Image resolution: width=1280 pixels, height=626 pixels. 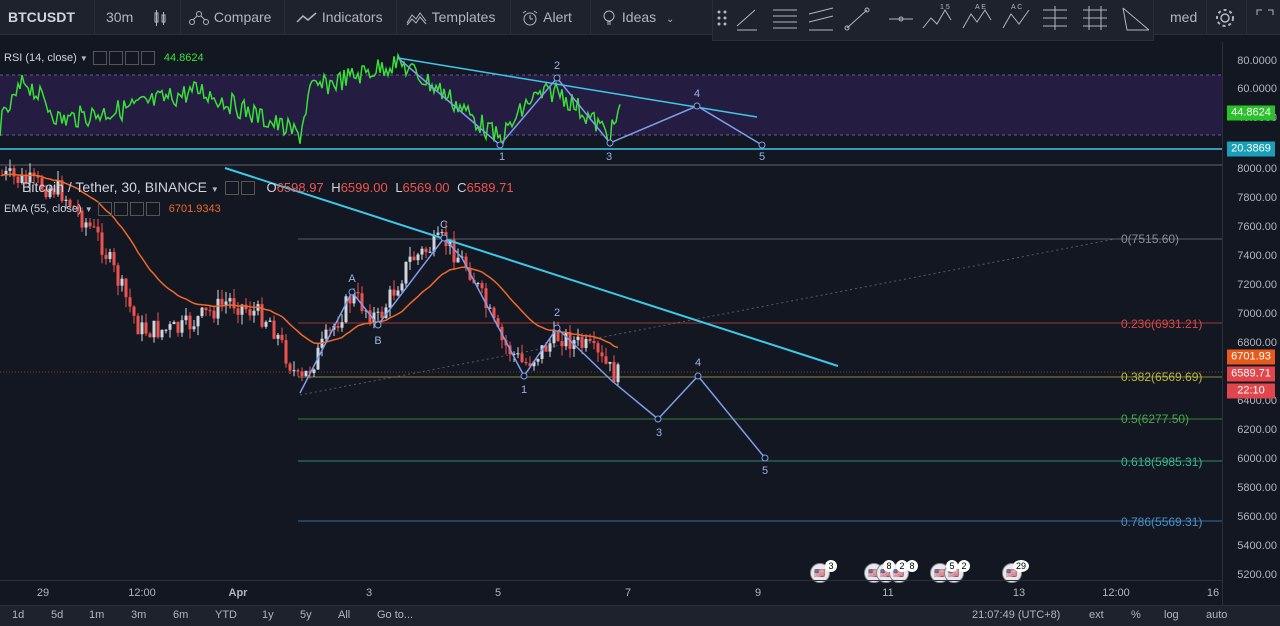 I want to click on layout-name-button: med, so click(x=1184, y=17).